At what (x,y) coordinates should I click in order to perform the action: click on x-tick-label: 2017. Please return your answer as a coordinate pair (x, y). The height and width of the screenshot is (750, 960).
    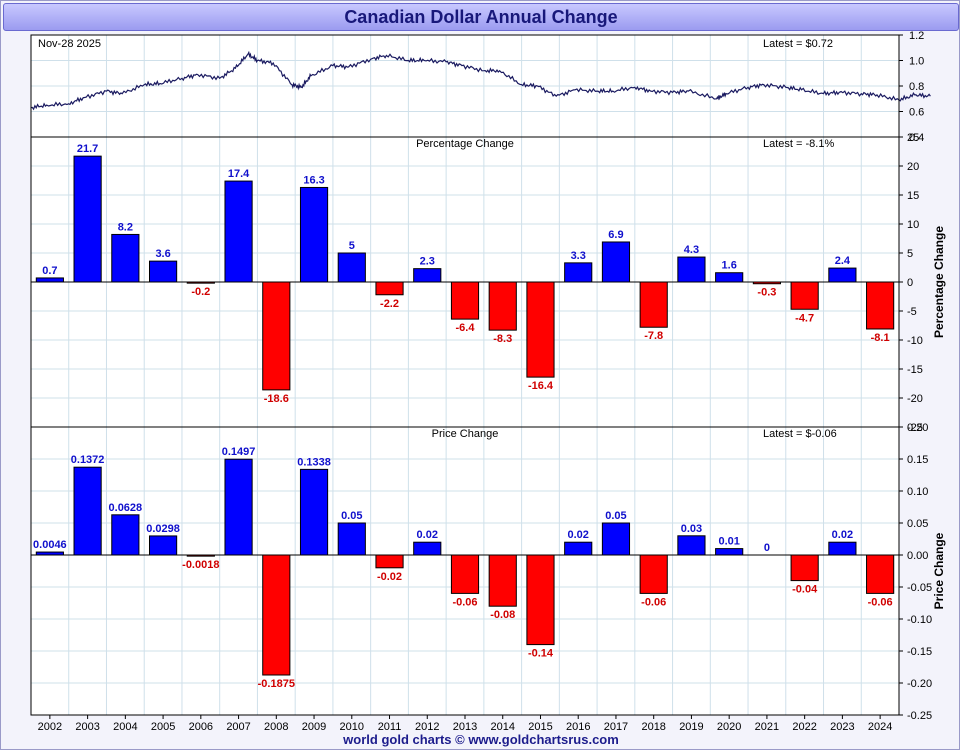
    Looking at the image, I should click on (616, 726).